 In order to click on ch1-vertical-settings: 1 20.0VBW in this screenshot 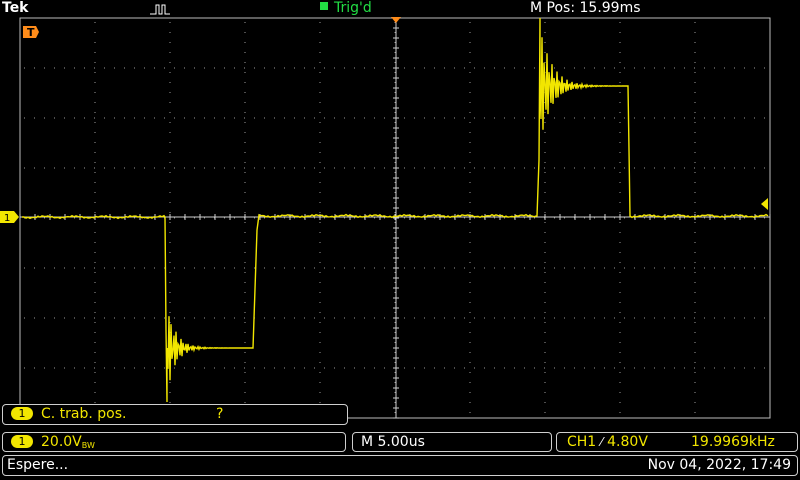, I will do `click(174, 442)`.